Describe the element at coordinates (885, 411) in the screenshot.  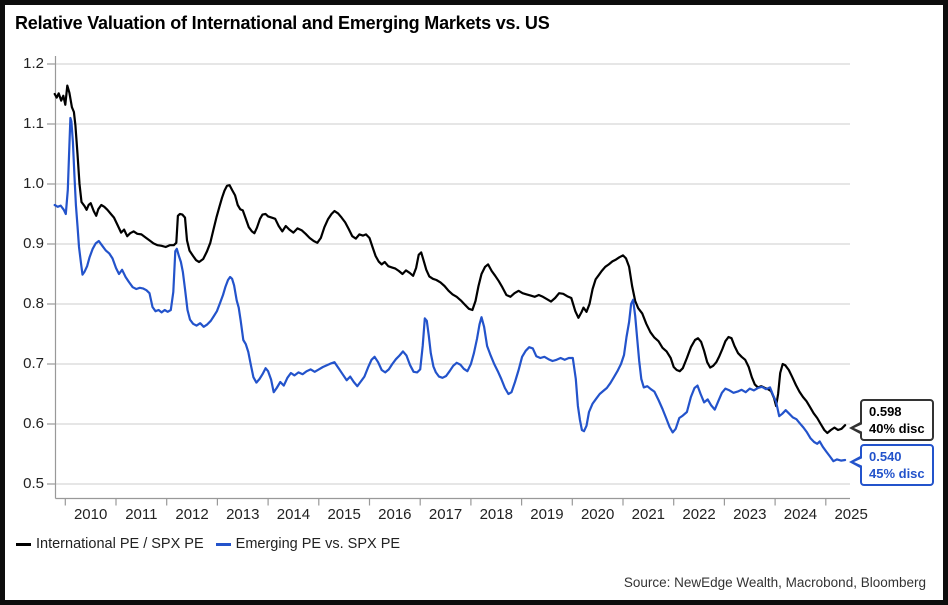
I see `callout-international-number: 0.598` at that location.